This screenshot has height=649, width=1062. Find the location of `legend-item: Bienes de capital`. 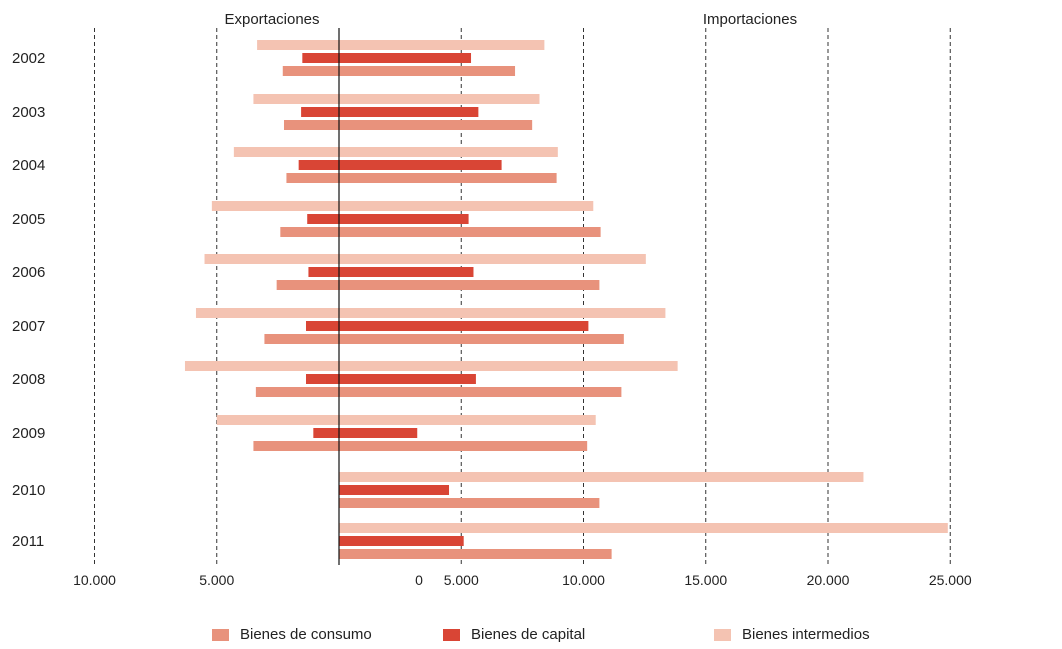

legend-item: Bienes de capital is located at coordinates (514, 634).